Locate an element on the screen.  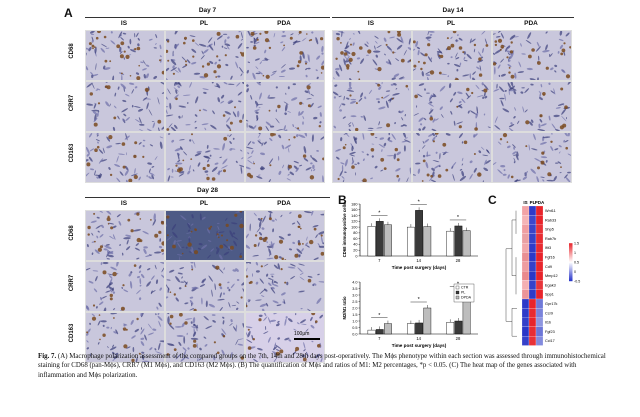
day7-tile-cd163-is is located at coordinates (125, 157).